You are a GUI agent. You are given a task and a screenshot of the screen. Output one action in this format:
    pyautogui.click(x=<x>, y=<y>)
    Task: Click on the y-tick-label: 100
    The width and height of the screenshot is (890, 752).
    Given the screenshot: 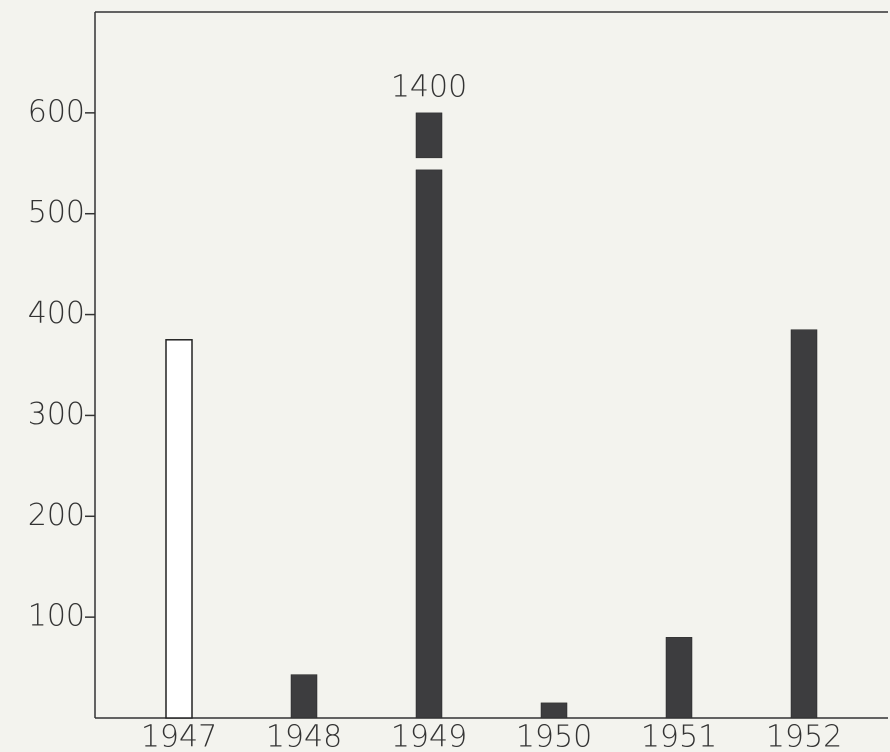 What is the action you would take?
    pyautogui.click(x=56, y=616)
    